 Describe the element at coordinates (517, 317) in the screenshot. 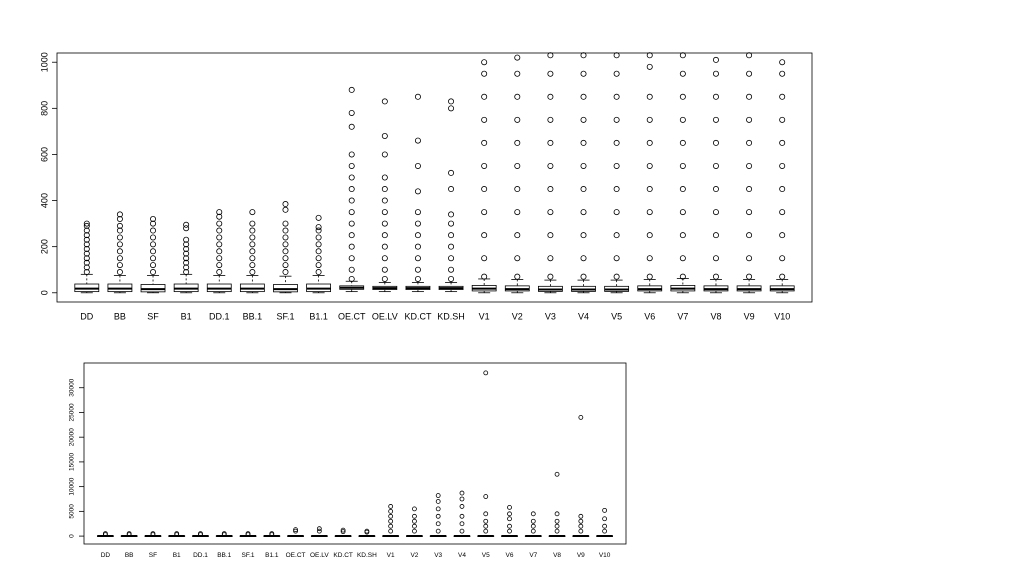

I see `x-tick-label: V2` at that location.